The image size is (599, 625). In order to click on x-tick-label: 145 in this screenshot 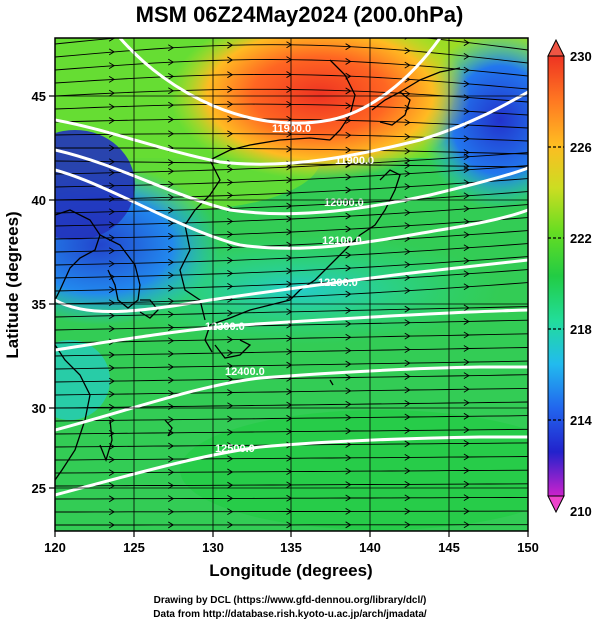, I will do `click(449, 547)`.